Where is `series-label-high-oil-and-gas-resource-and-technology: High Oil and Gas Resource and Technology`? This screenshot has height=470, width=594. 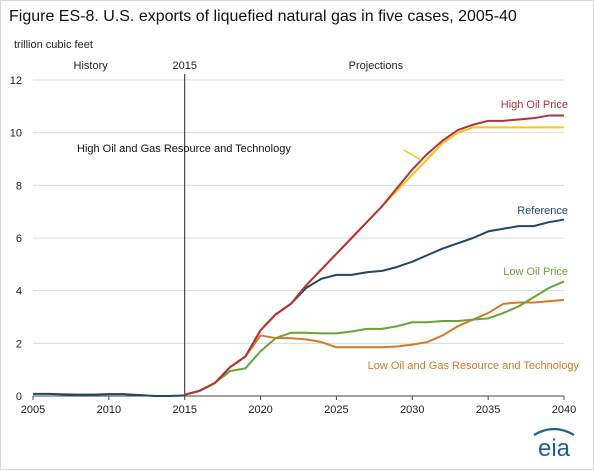
series-label-high-oil-and-gas-resource-and-technology: High Oil and Gas Resource and Technology is located at coordinates (184, 149).